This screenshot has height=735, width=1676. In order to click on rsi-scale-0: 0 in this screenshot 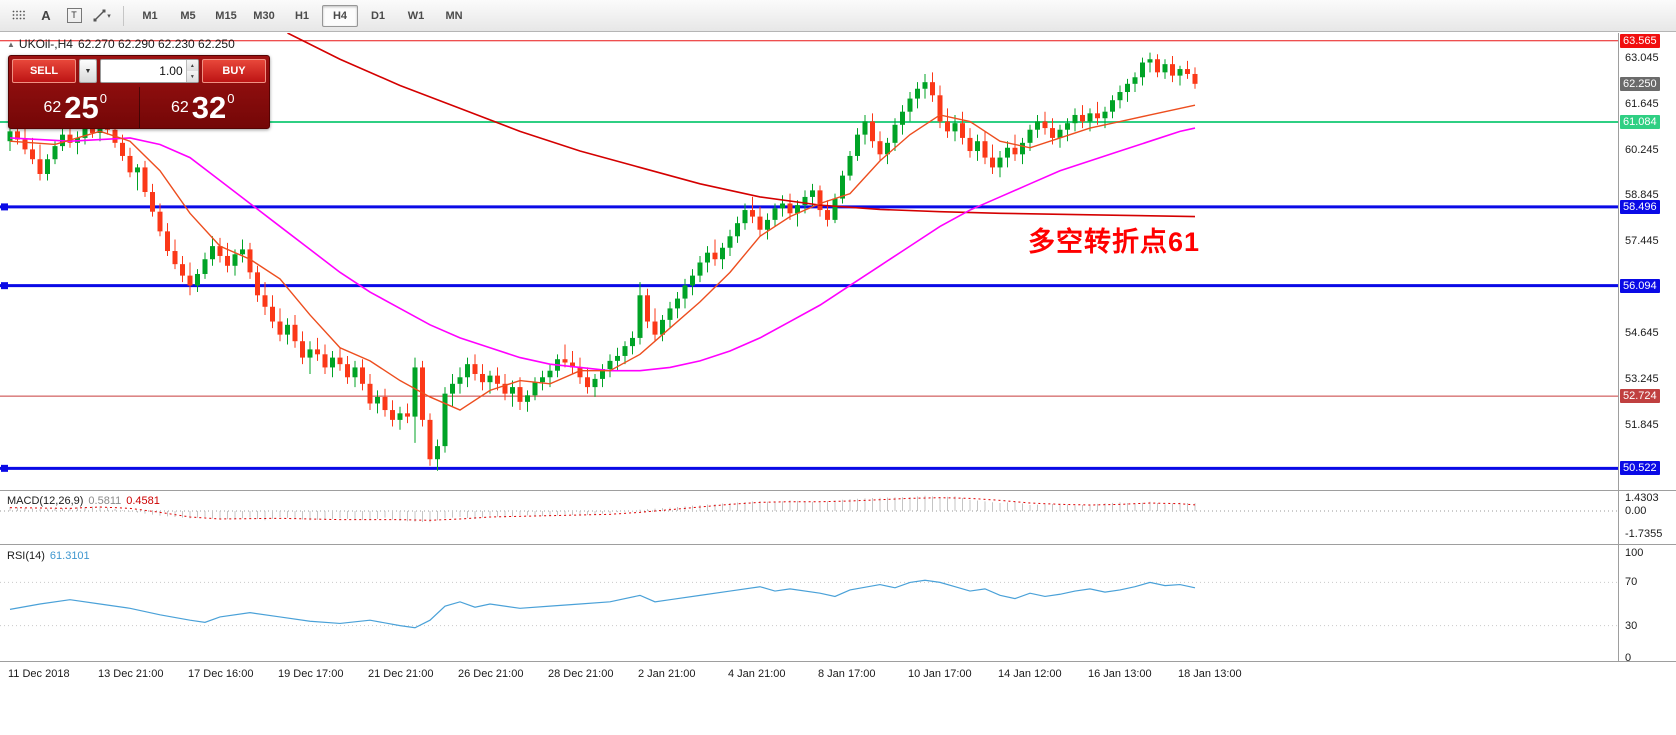, I will do `click(1628, 658)`.